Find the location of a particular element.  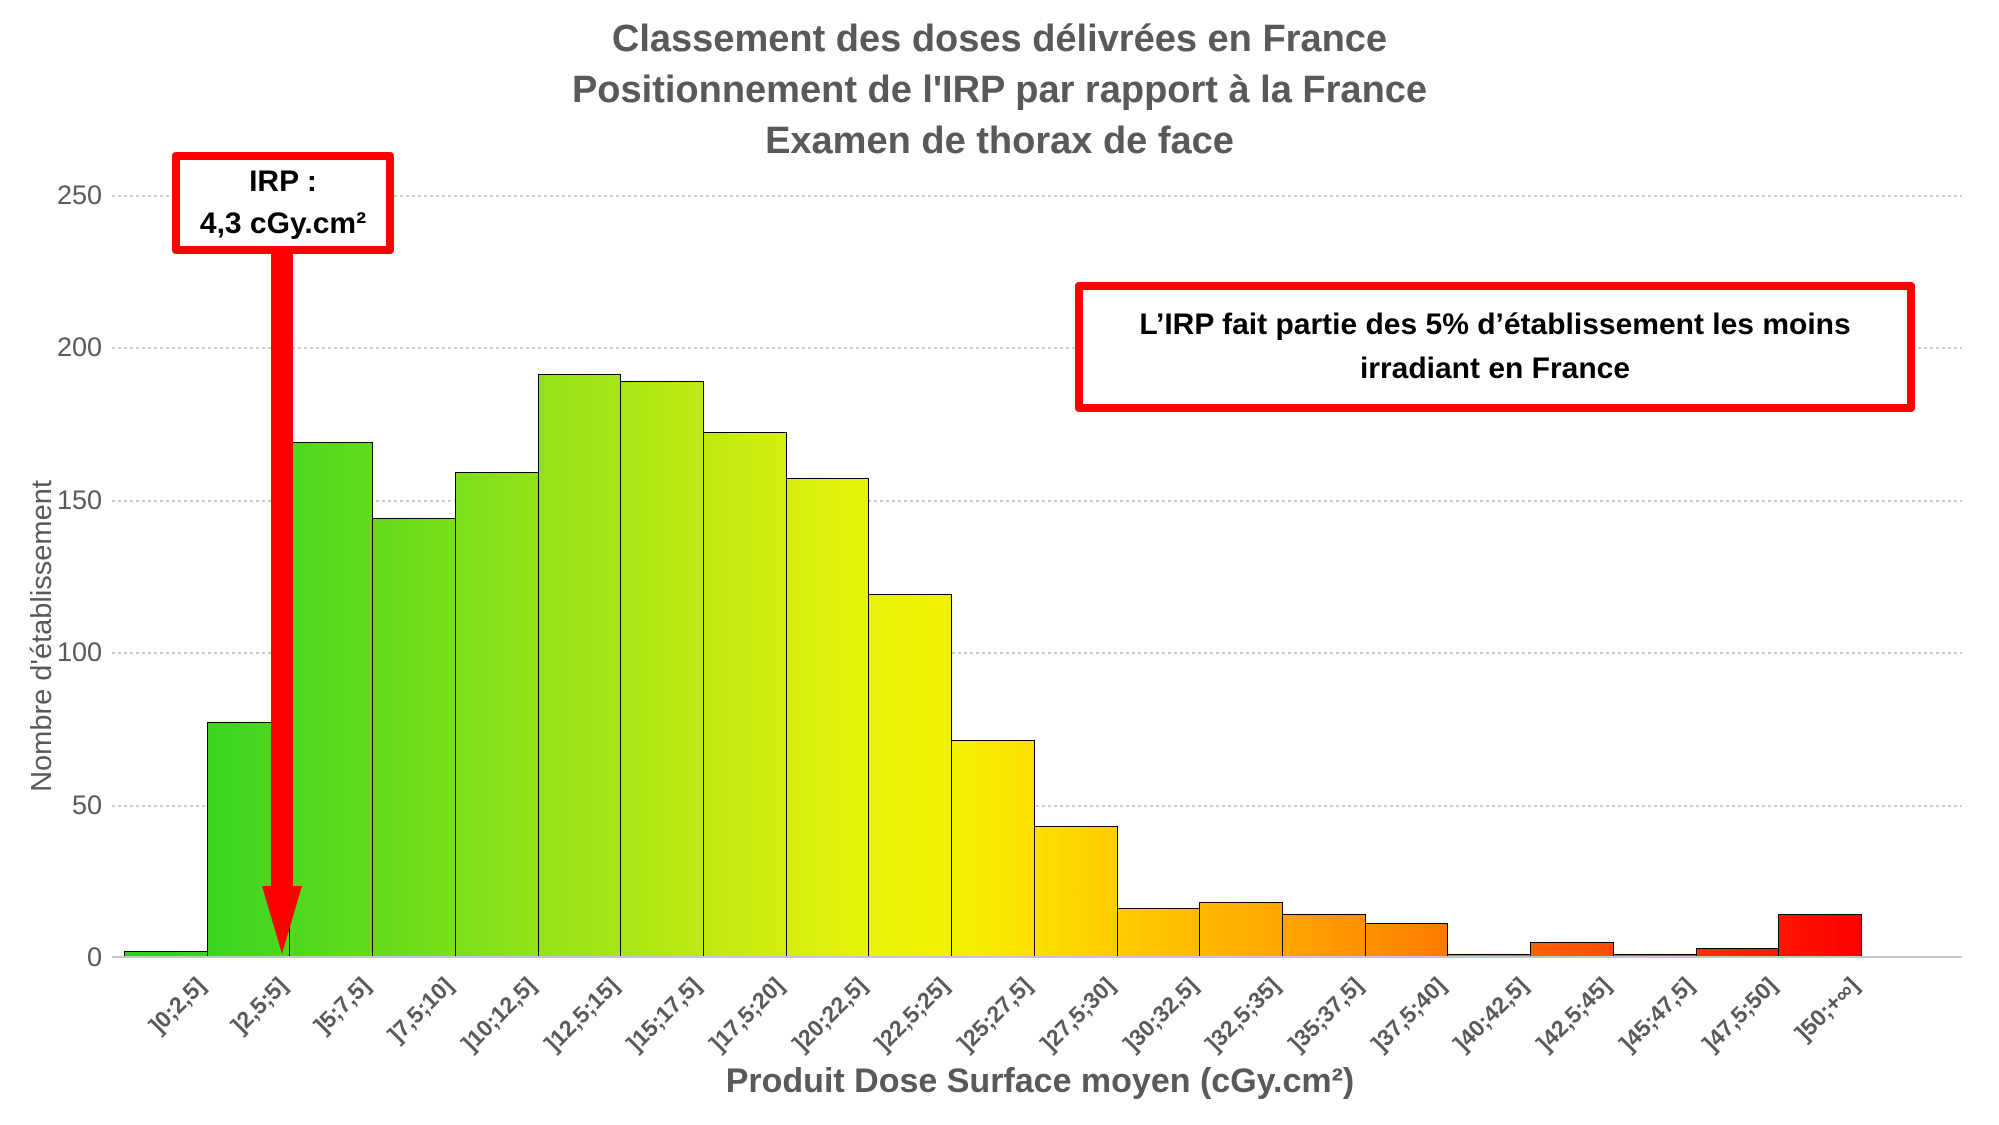

x-tick-label: ]40;42,5] is located at coordinates (1491, 1014).